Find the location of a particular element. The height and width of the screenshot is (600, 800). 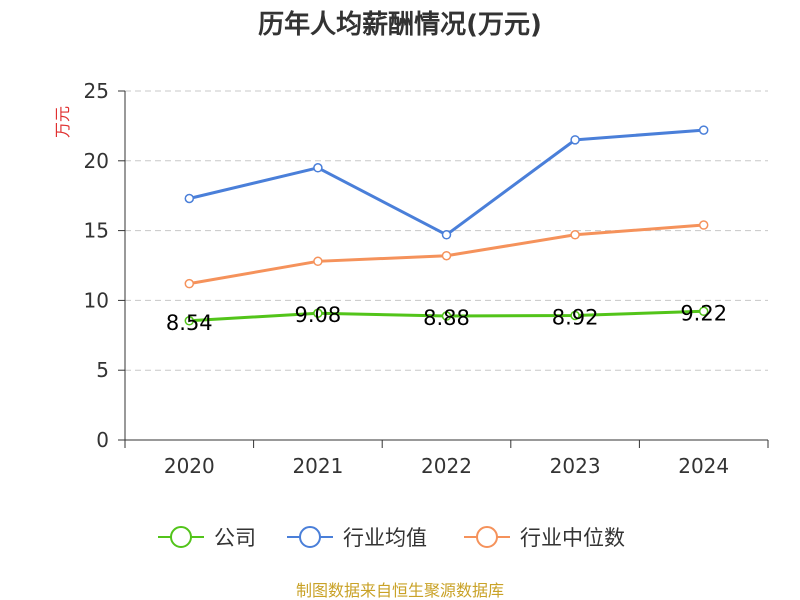

data-label: 8.92 is located at coordinates (575, 317).